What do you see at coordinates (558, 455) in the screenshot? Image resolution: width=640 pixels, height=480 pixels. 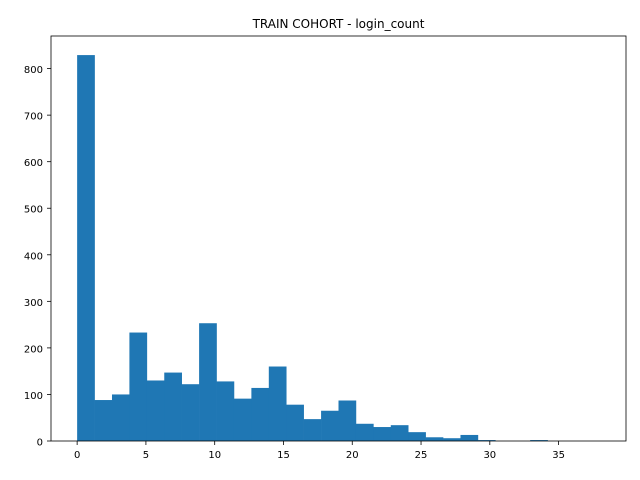 I see `x-tick-label: 35` at bounding box center [558, 455].